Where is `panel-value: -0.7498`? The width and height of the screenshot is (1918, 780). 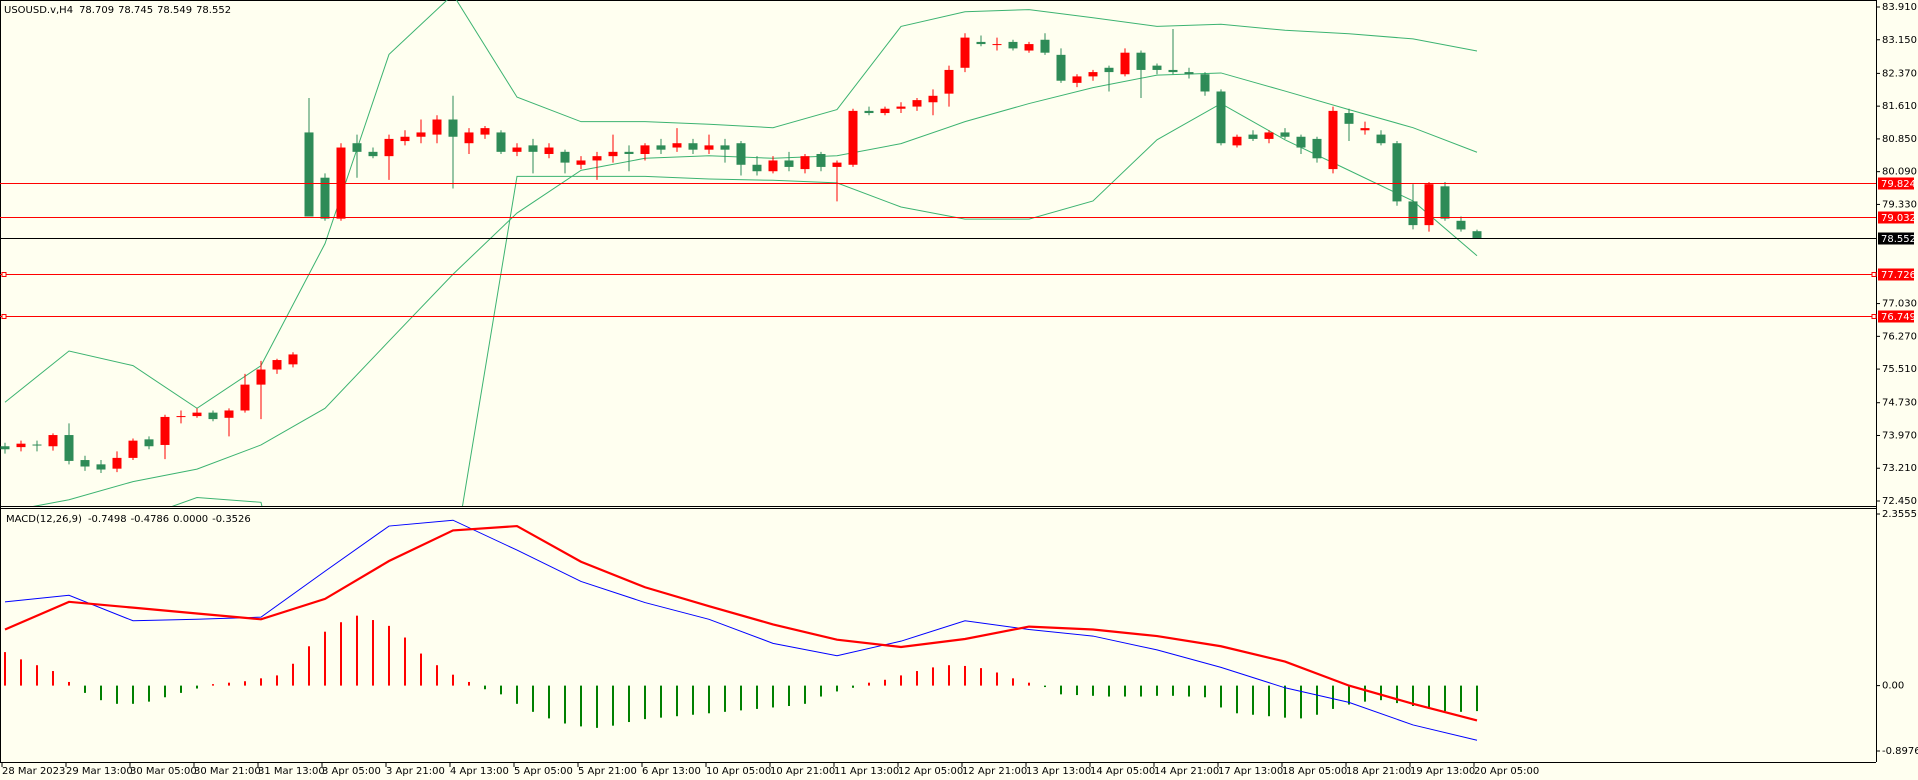
panel-value: -0.7498 is located at coordinates (107, 519).